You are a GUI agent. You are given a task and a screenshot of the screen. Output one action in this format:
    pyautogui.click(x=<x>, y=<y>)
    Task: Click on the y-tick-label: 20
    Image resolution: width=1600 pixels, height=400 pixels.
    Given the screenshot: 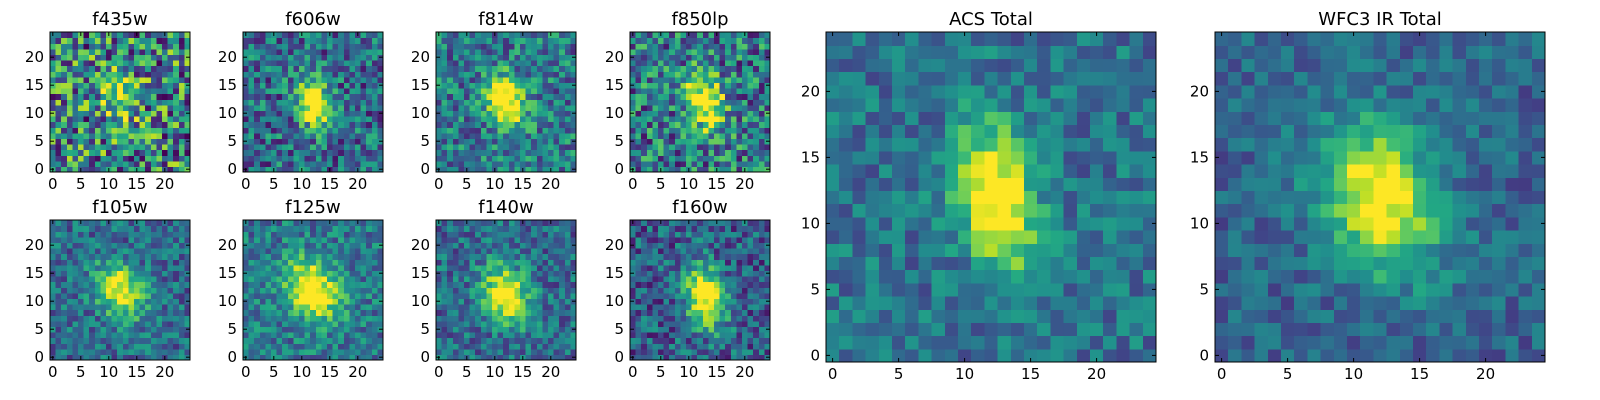 What is the action you would take?
    pyautogui.click(x=420, y=245)
    